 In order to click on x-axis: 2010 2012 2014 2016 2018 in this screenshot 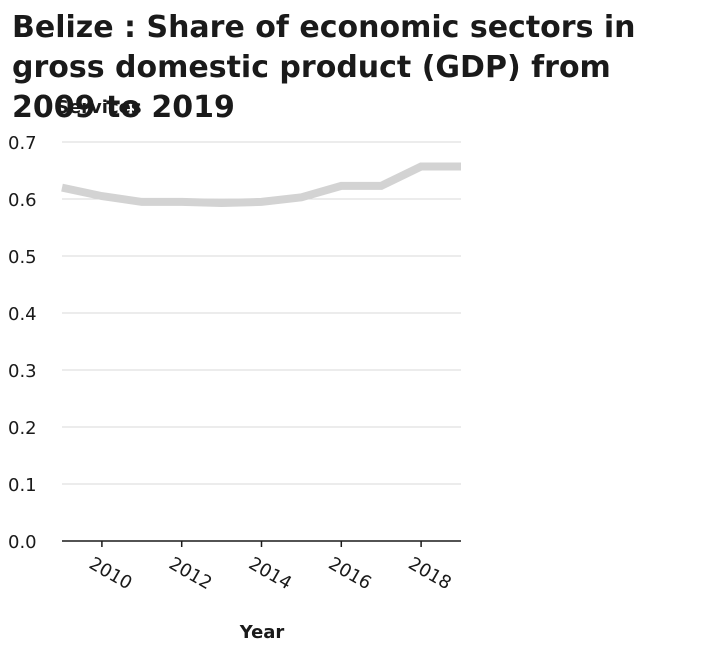, I will do `click(261, 567)`.